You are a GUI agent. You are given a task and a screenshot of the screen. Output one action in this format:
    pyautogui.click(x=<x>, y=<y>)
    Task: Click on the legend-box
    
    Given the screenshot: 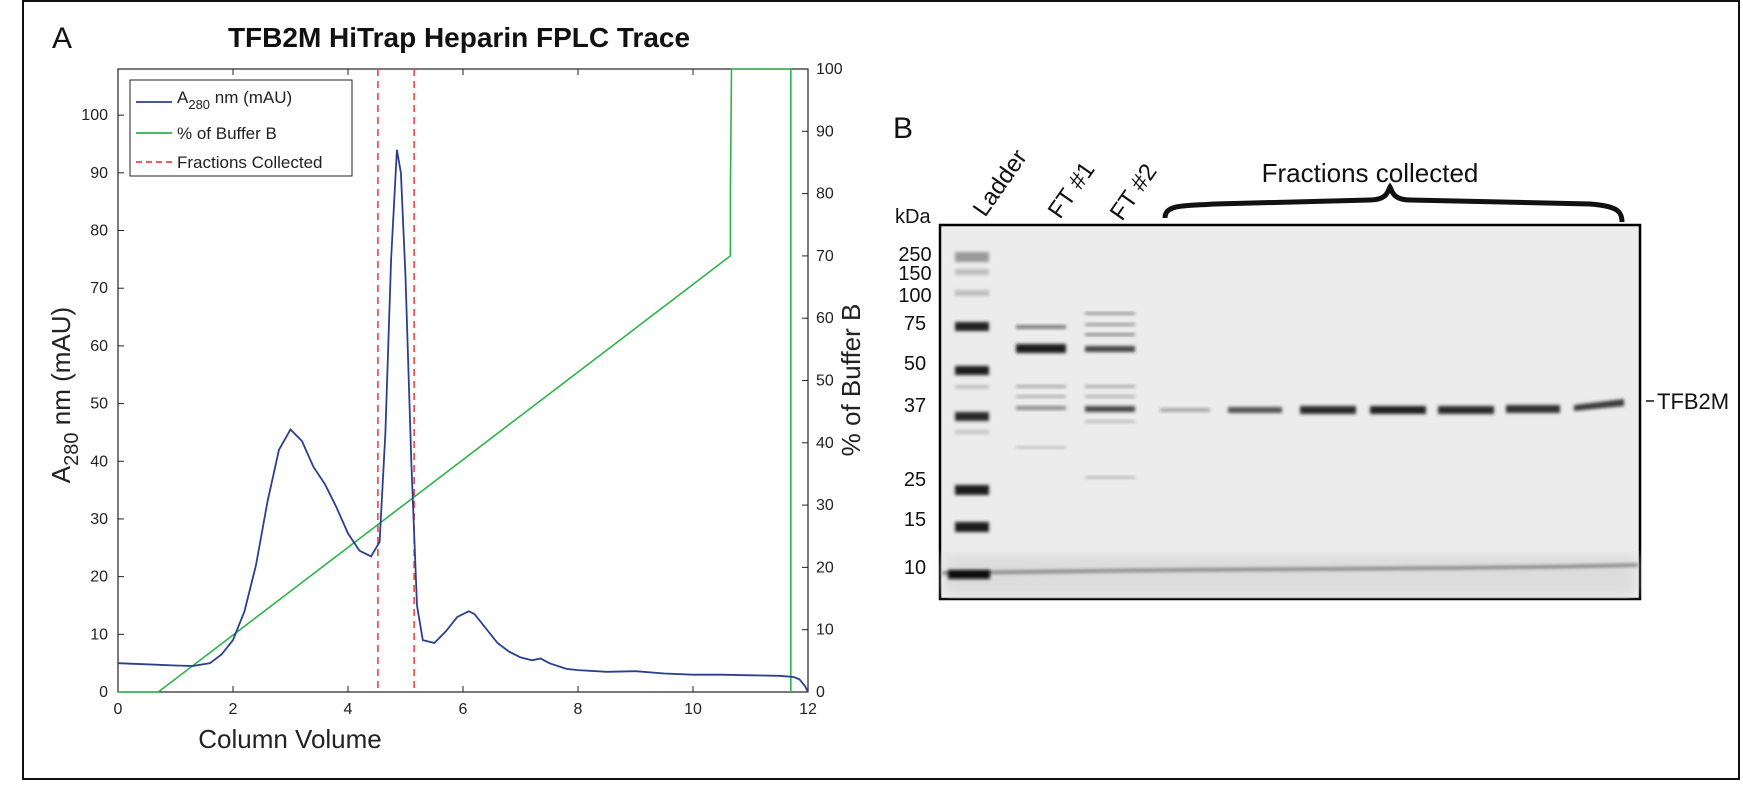 What is the action you would take?
    pyautogui.click(x=241, y=128)
    